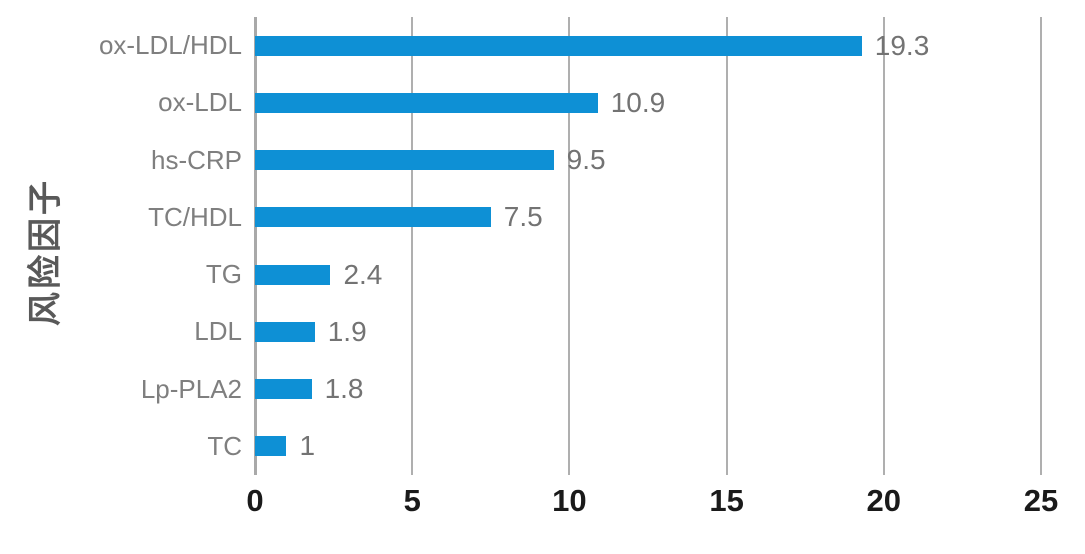  What do you see at coordinates (200, 102) in the screenshot?
I see `category-label-ox-LDL: ox-LDL` at bounding box center [200, 102].